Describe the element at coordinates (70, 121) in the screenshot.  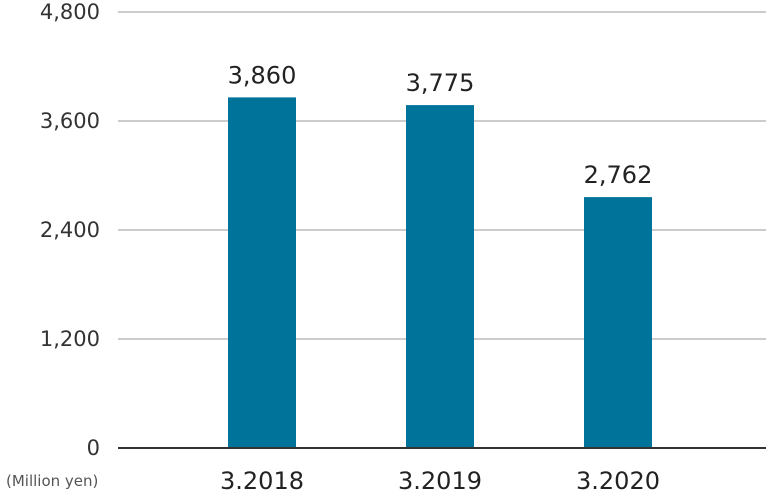
I see `y-tick-label: 3,600` at that location.